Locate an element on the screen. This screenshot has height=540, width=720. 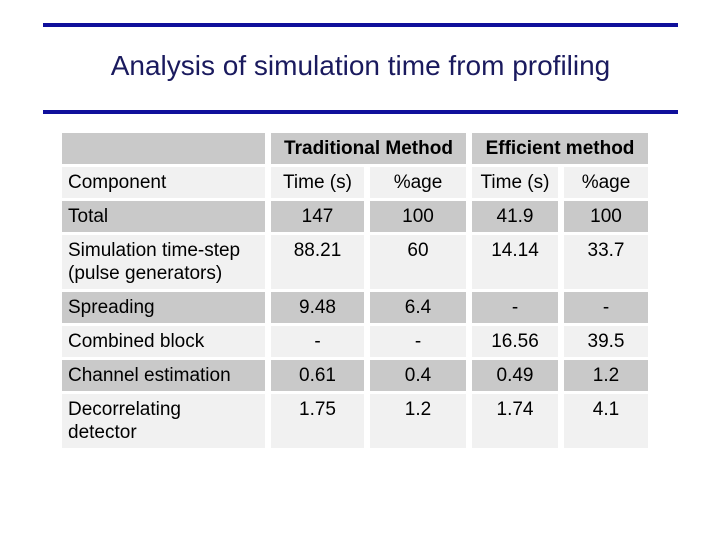
col-header-efficient-time: Time (s) is located at coordinates (515, 182).